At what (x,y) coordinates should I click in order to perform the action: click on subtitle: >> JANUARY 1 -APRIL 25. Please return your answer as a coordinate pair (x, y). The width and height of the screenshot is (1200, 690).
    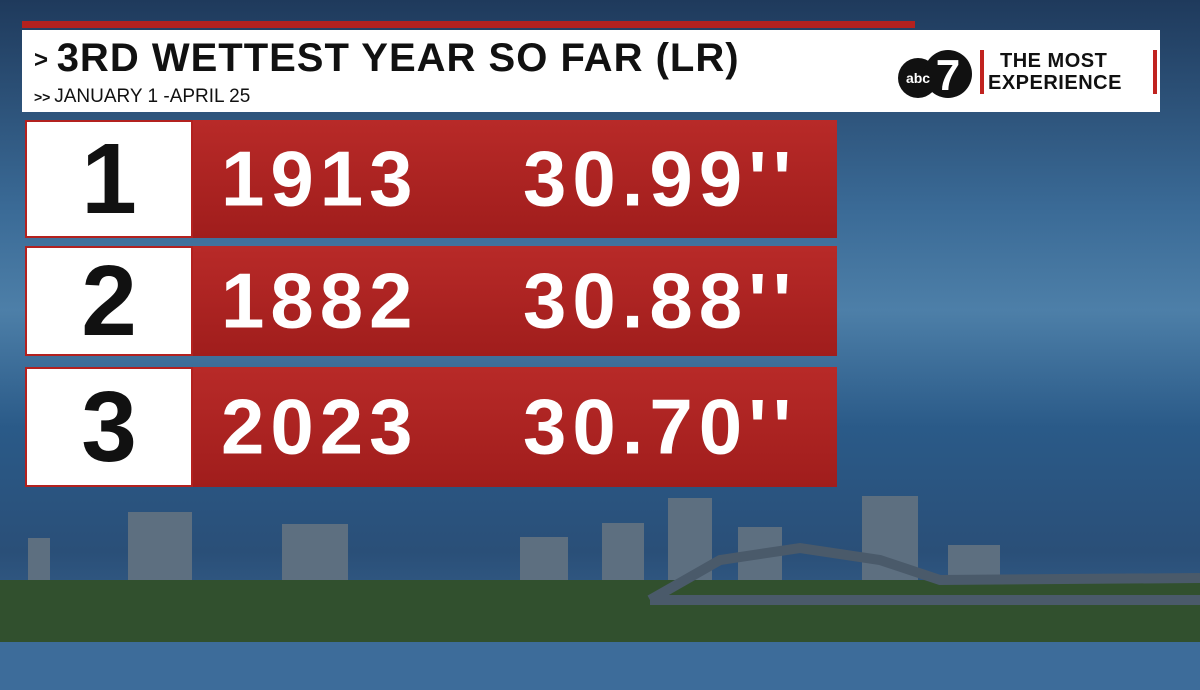
    Looking at the image, I should click on (142, 96).